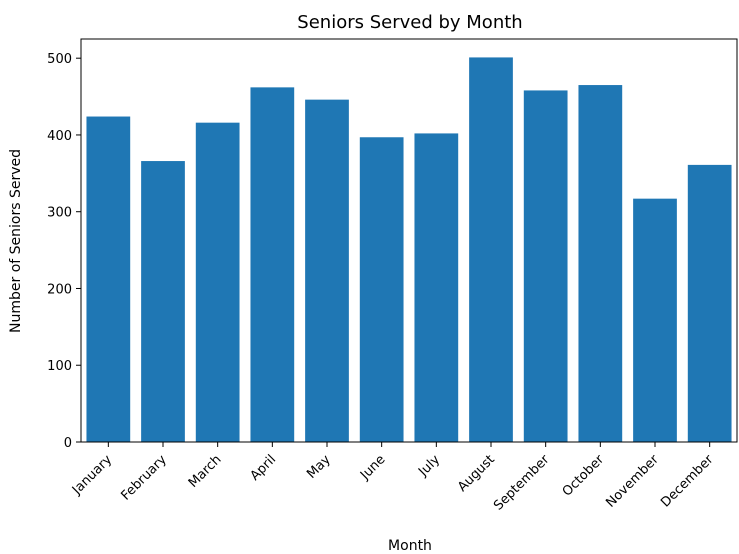 Image resolution: width=739 pixels, height=554 pixels. I want to click on chart-title: Seniors Served by Month, so click(409, 22).